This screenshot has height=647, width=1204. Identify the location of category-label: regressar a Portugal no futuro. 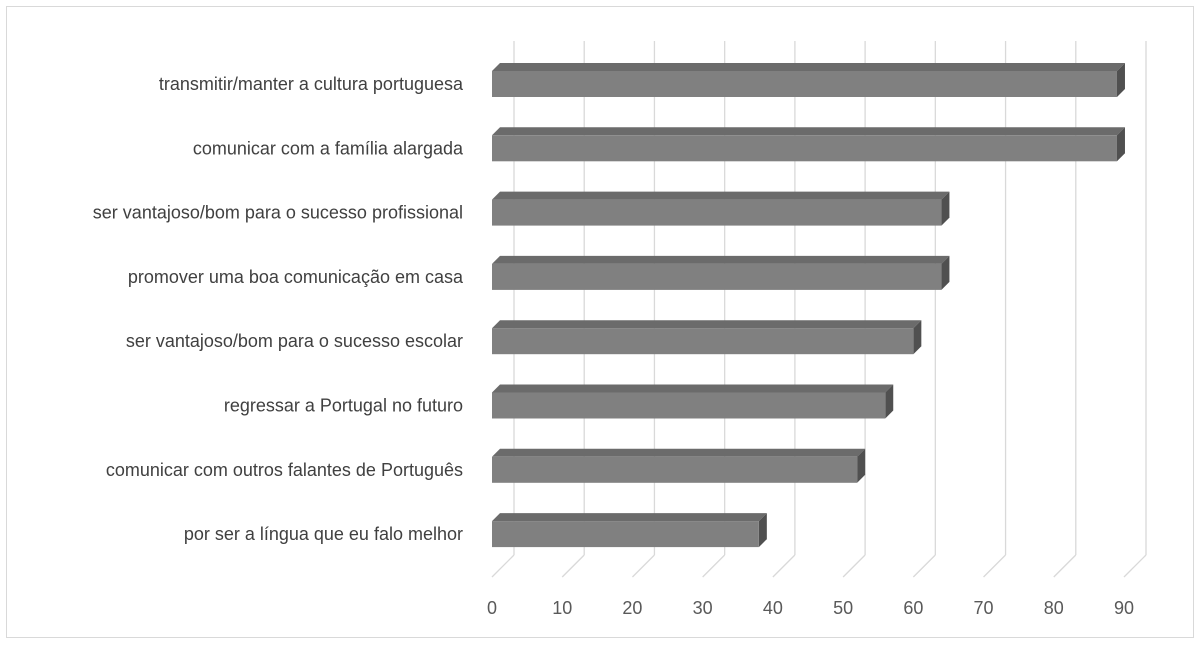
(343, 406).